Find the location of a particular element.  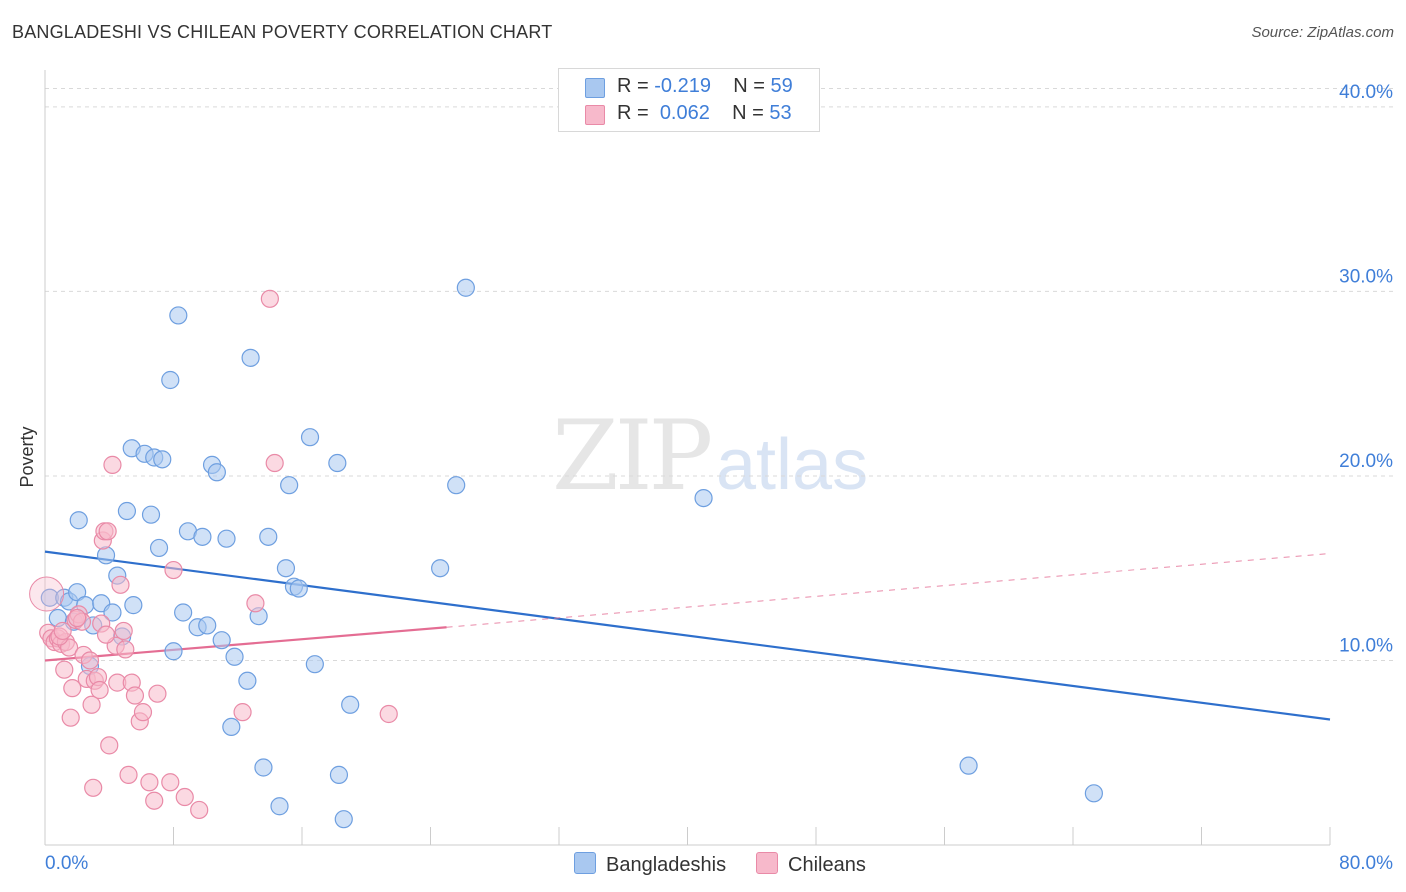

y-tick-label: 30.0% is located at coordinates (1366, 276).